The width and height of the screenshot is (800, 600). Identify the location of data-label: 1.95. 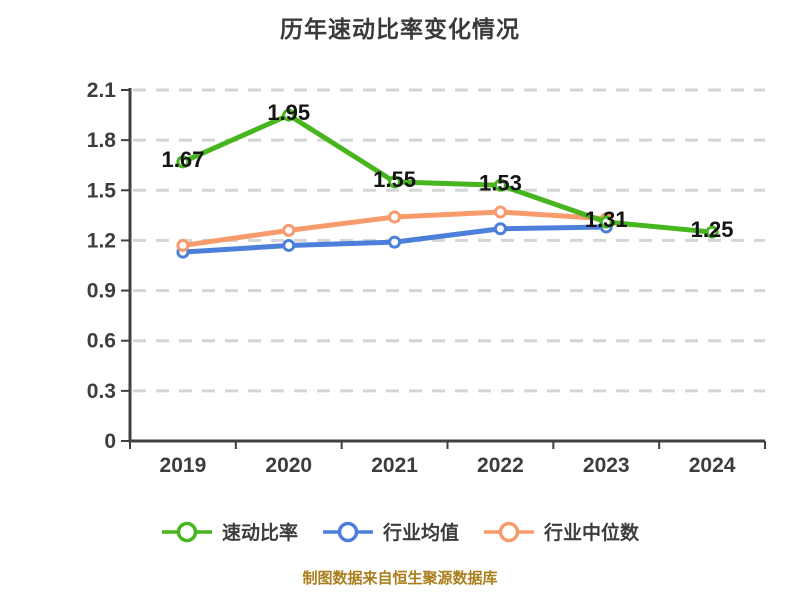
(288, 112).